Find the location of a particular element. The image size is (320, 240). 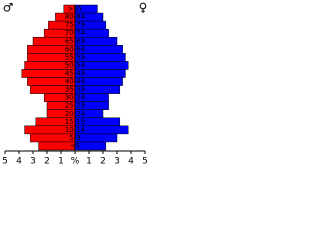

age-label: 55-59 is located at coordinates (75, 57).